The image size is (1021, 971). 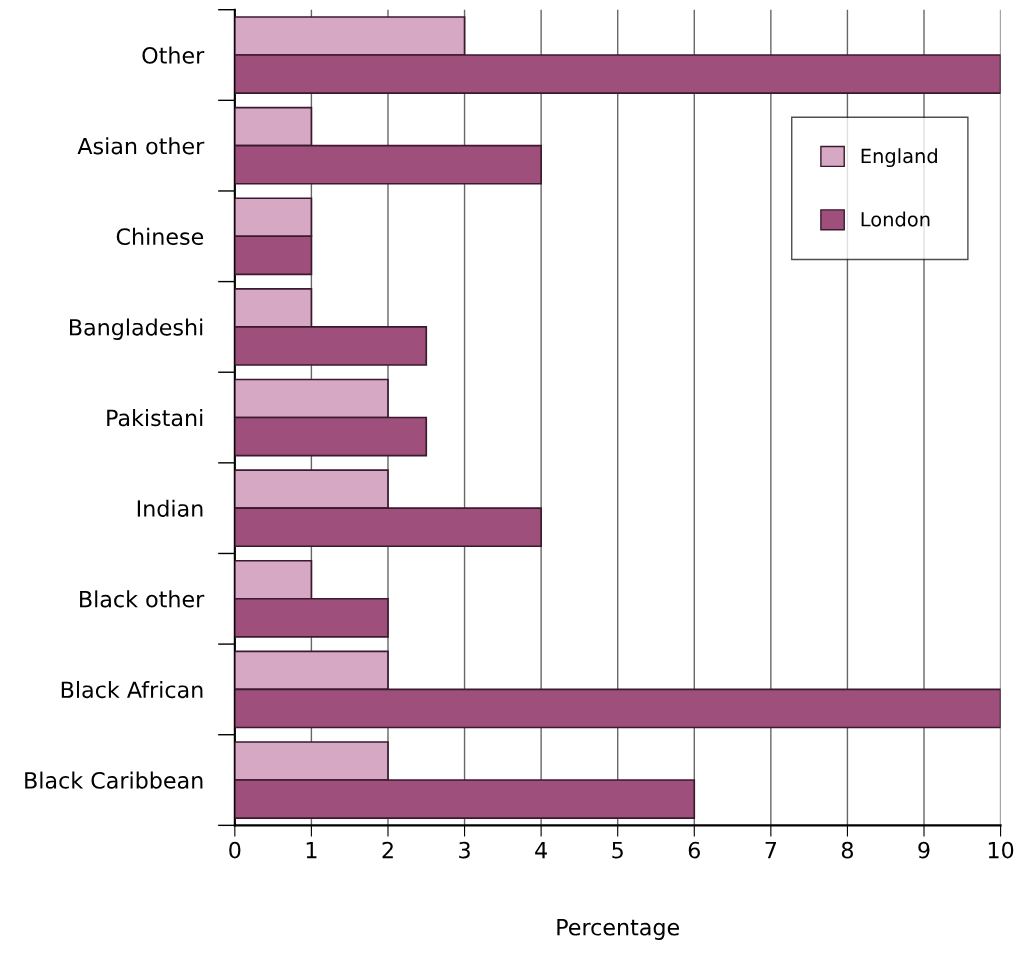 What do you see at coordinates (136, 329) in the screenshot?
I see `y-tick-label: Bangladeshi` at bounding box center [136, 329].